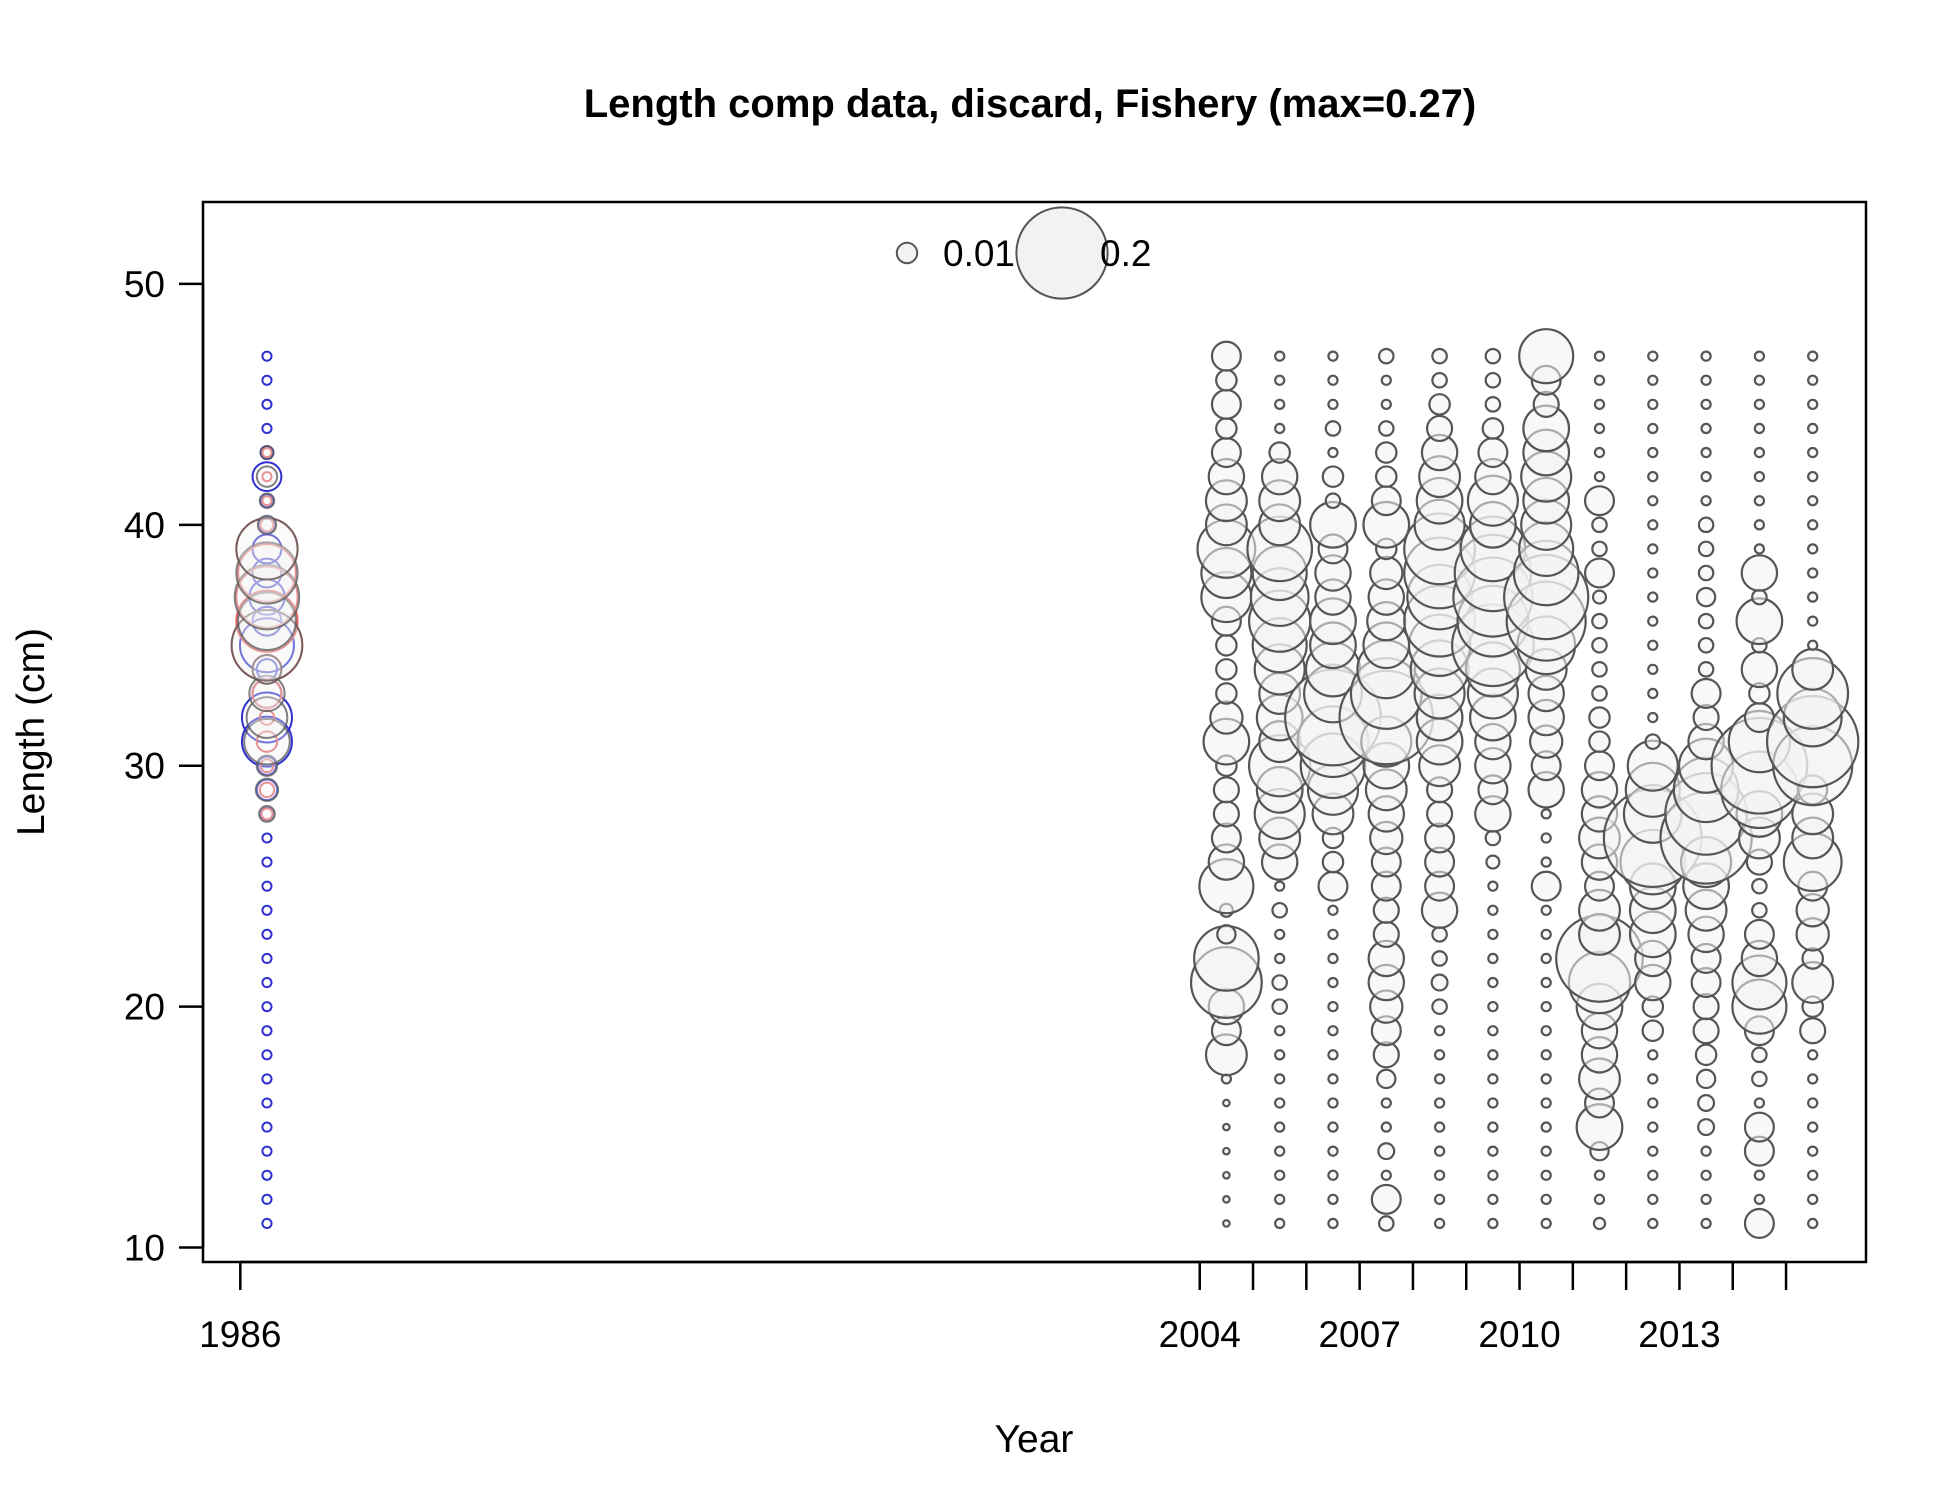 Image resolution: width=1950 pixels, height=1500 pixels. Describe the element at coordinates (240, 1334) in the screenshot. I see `x-tick-label: 1986` at that location.